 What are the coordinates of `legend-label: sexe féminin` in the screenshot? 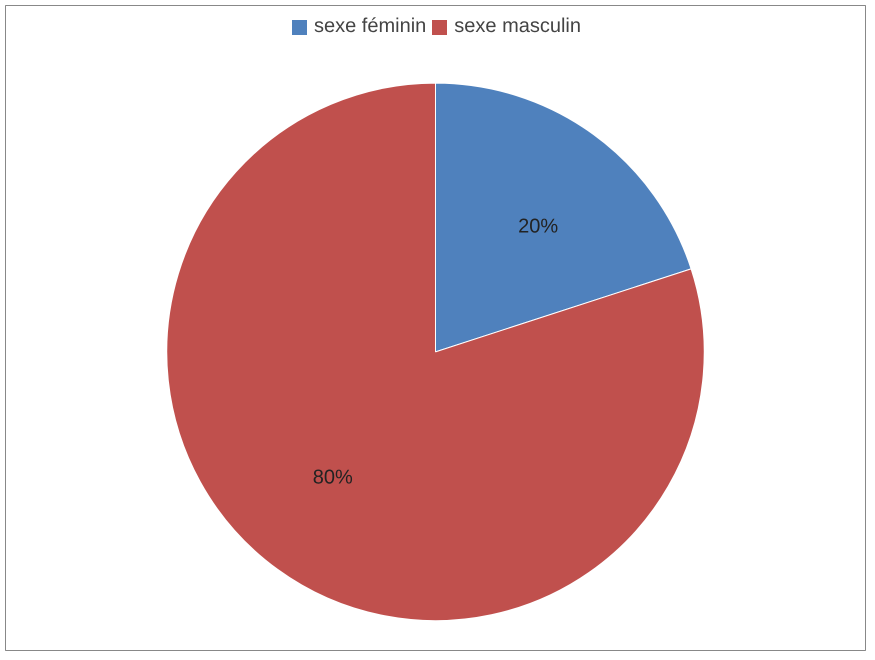 It's located at (370, 26).